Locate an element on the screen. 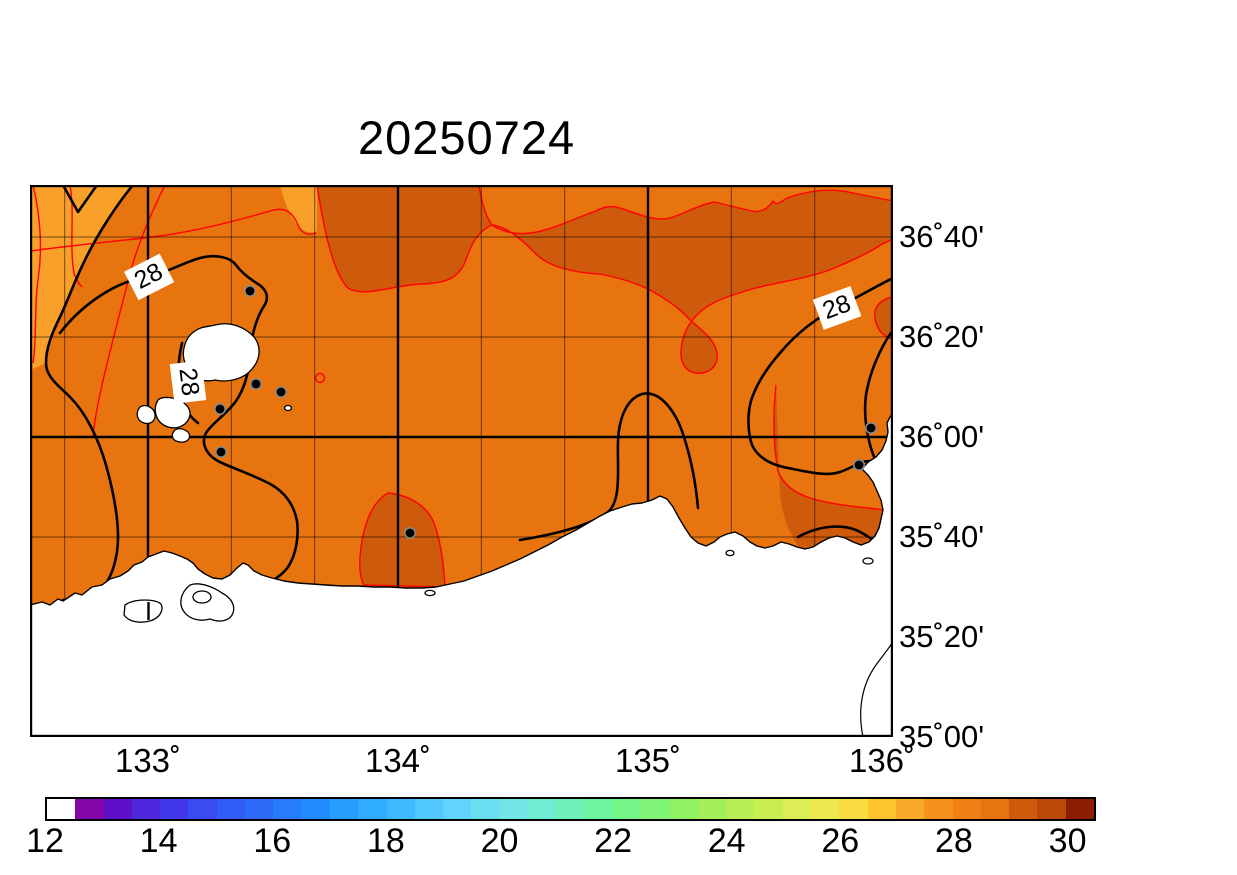 The width and height of the screenshot is (1237, 875). lake-shinji is located at coordinates (143, 611).